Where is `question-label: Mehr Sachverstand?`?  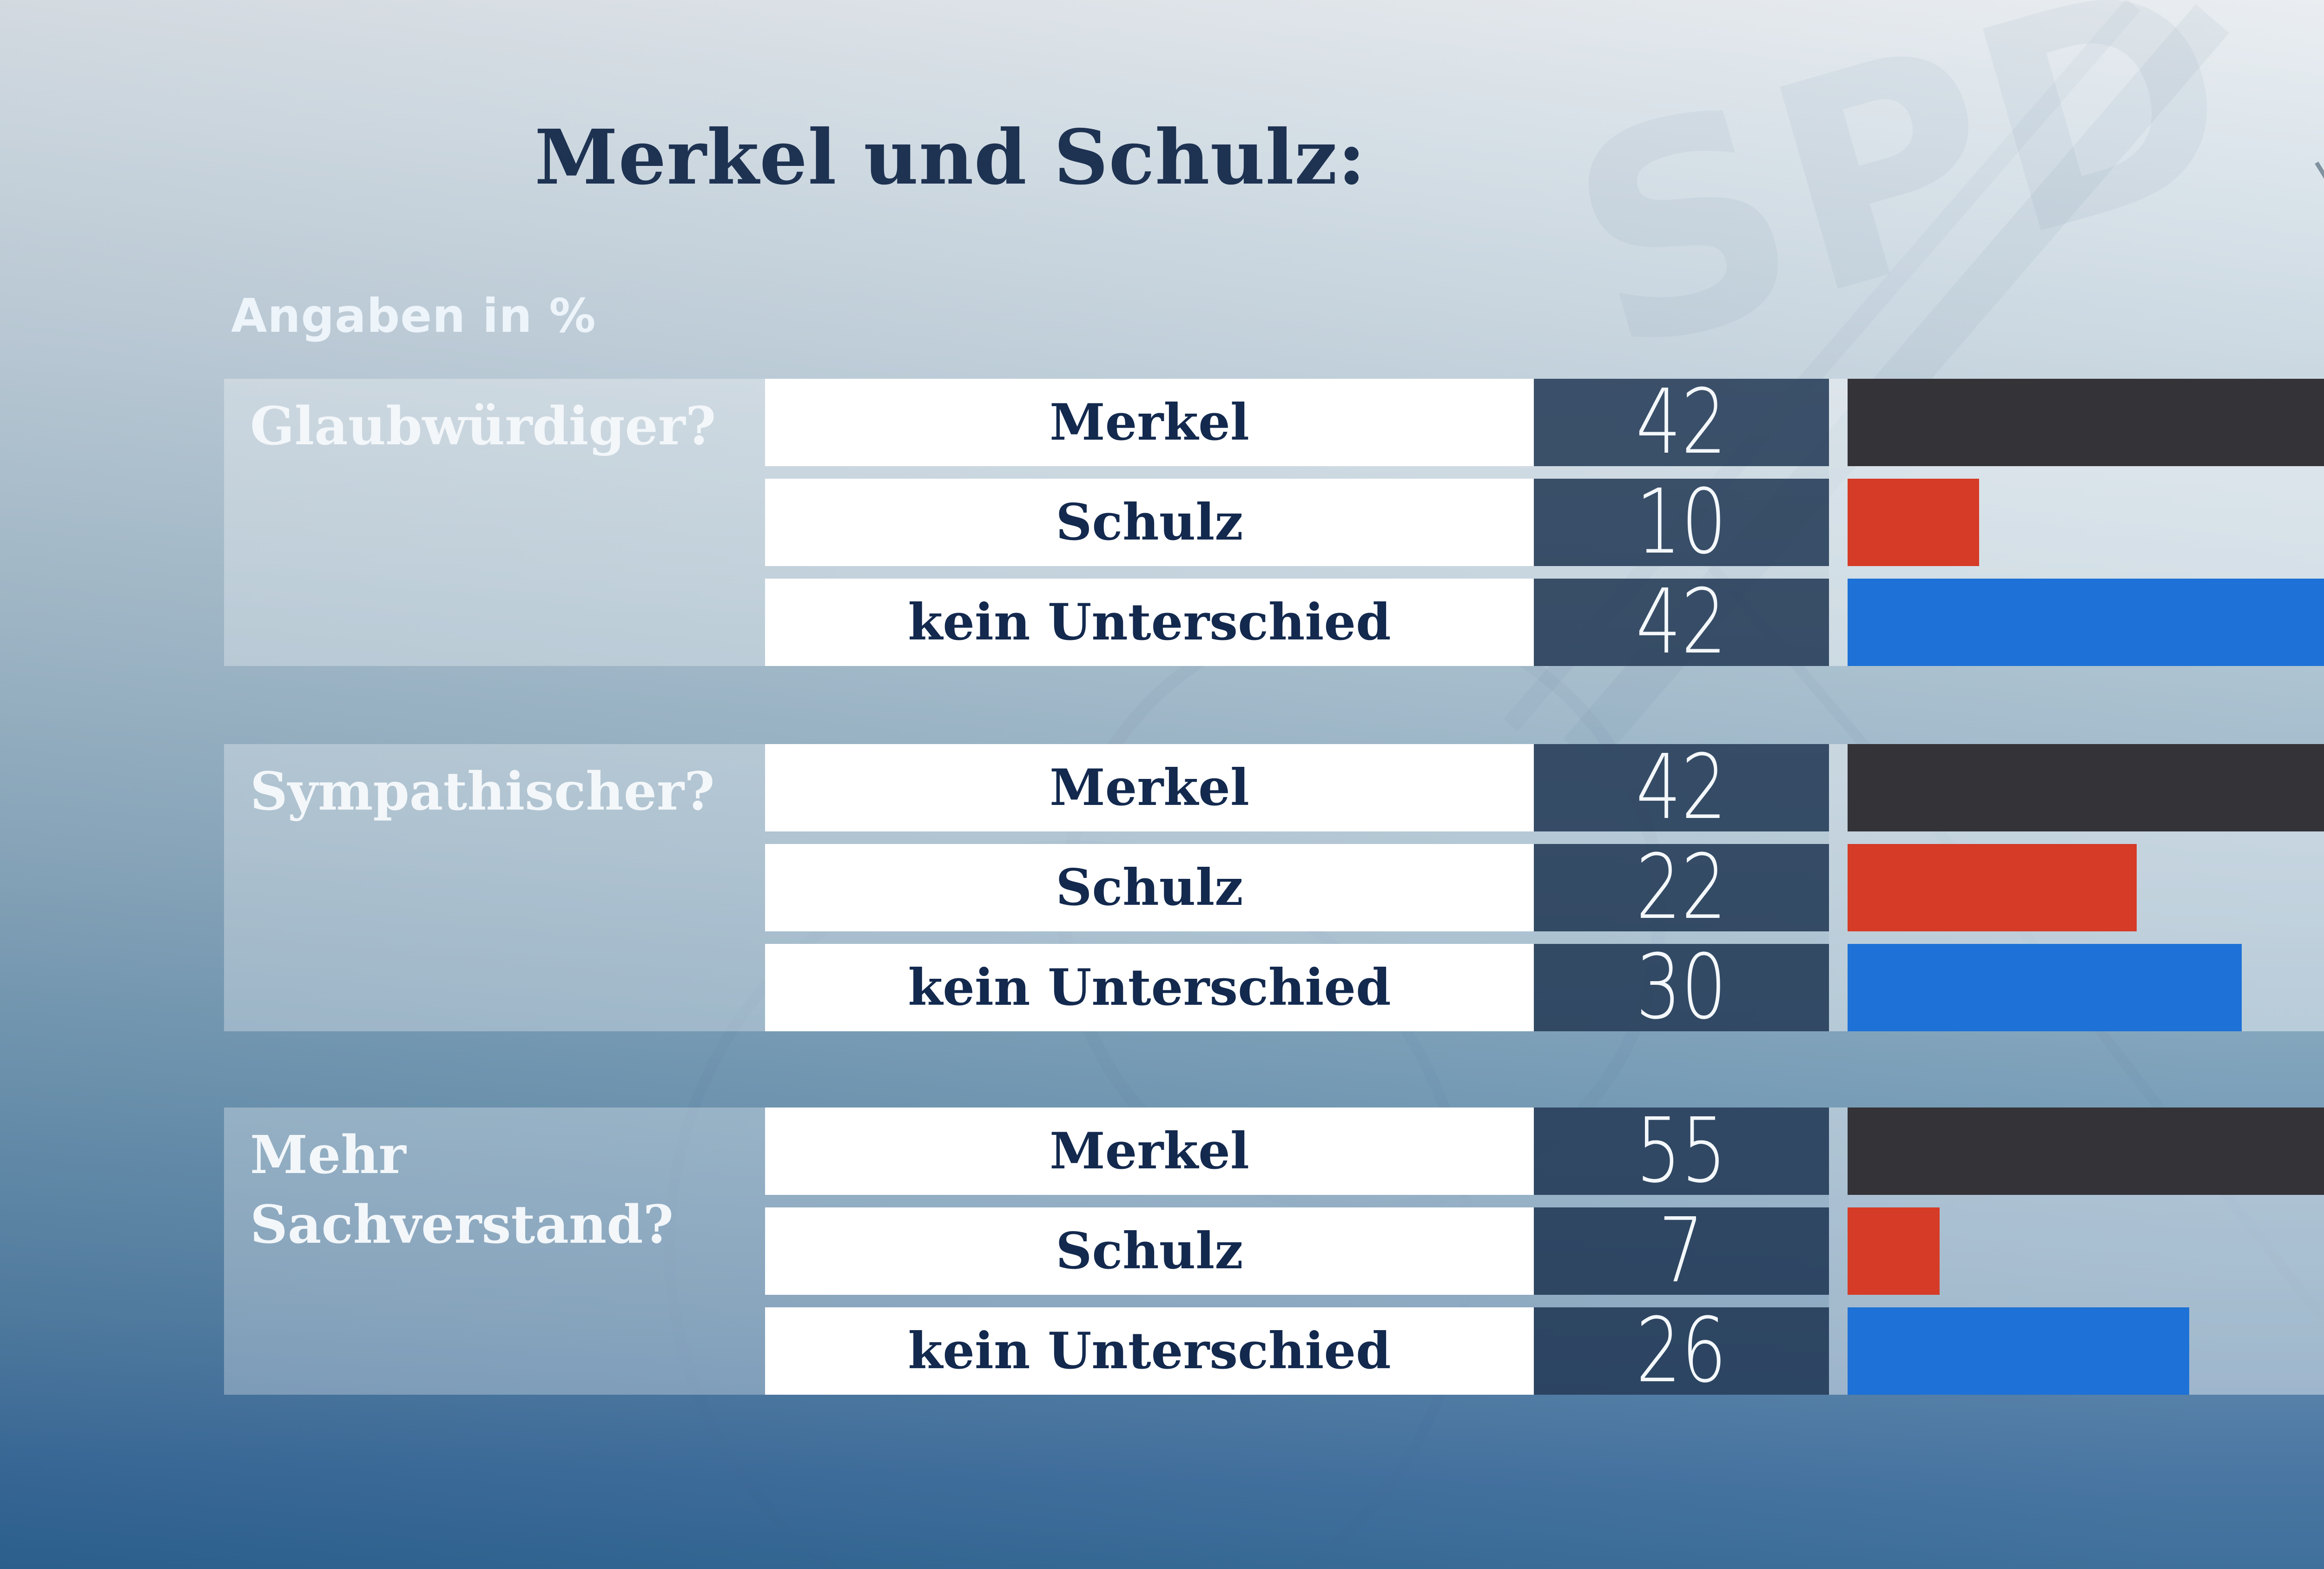
question-label: Mehr Sachverstand? is located at coordinates (462, 1190).